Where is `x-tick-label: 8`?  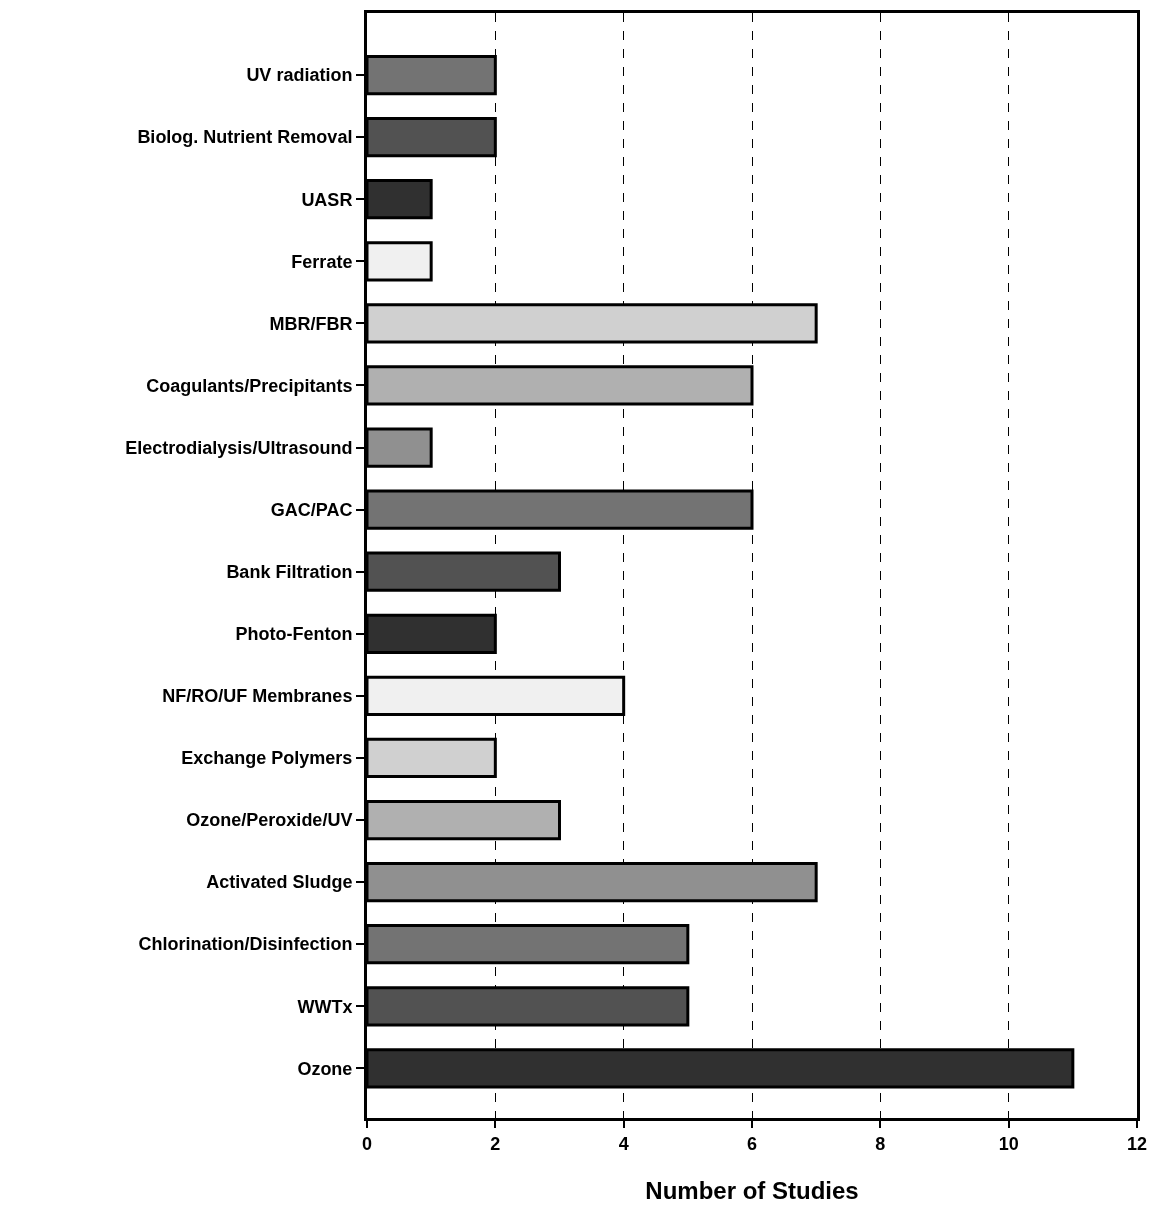 x-tick-label: 8 is located at coordinates (880, 1143).